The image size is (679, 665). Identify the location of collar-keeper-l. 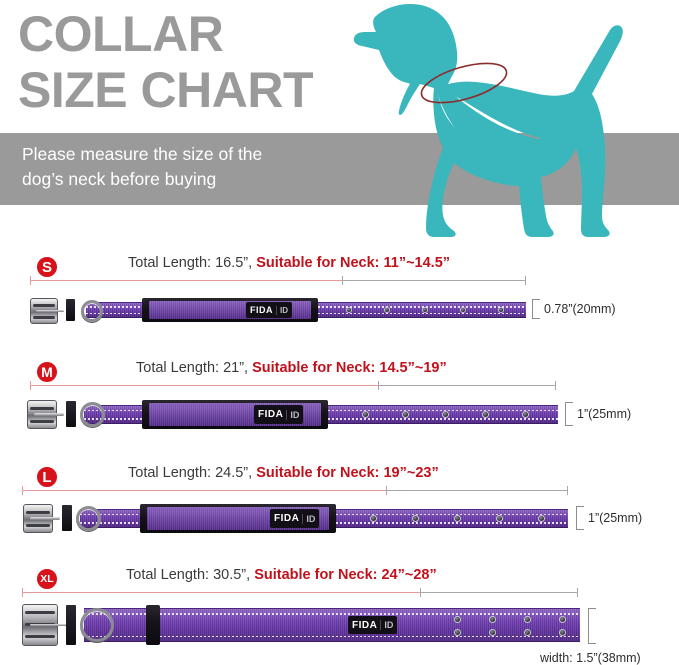
(67, 518).